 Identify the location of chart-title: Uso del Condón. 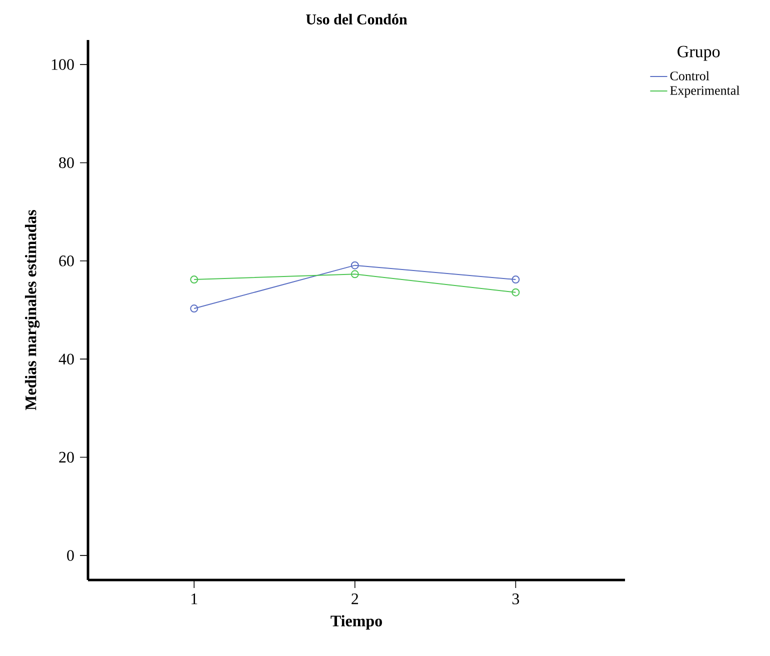
(357, 19).